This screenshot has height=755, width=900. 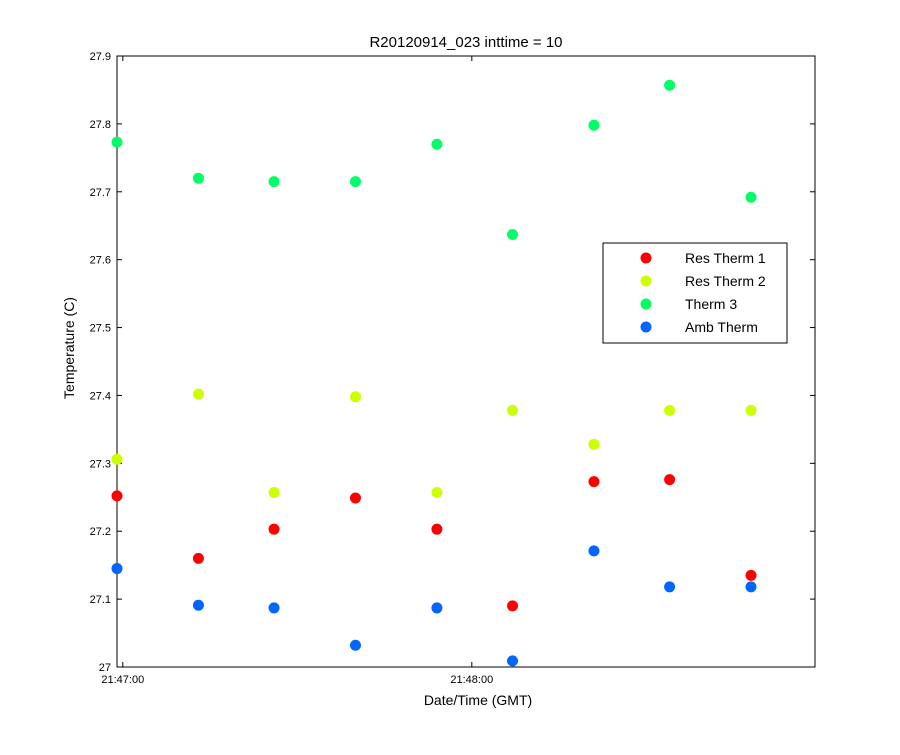 I want to click on legend: Res Therm 1 Res Therm 2 Therm 3 Amb Therm, so click(x=695, y=293).